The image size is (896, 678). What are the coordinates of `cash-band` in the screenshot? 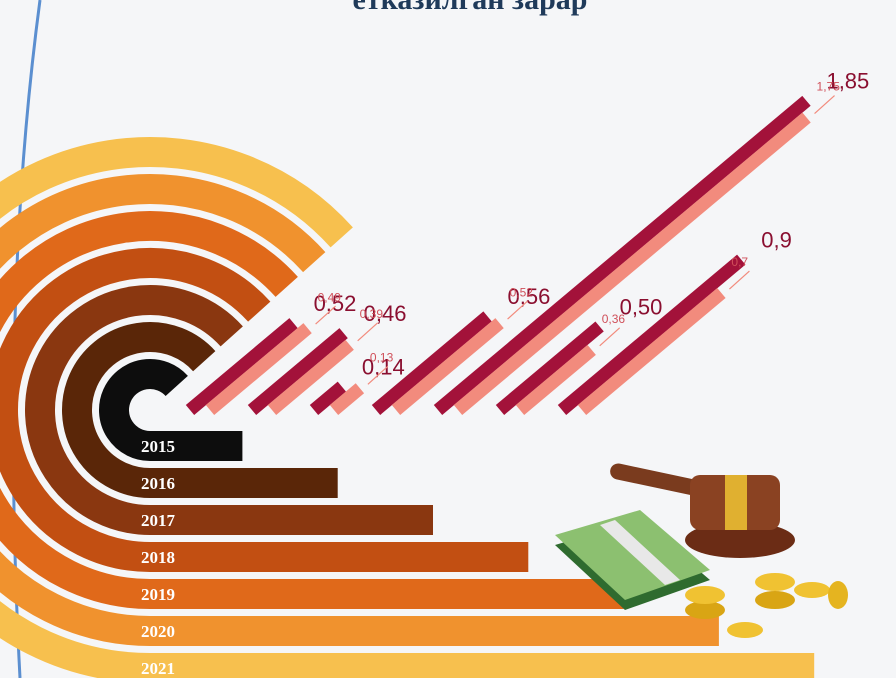 It's located at (640, 552).